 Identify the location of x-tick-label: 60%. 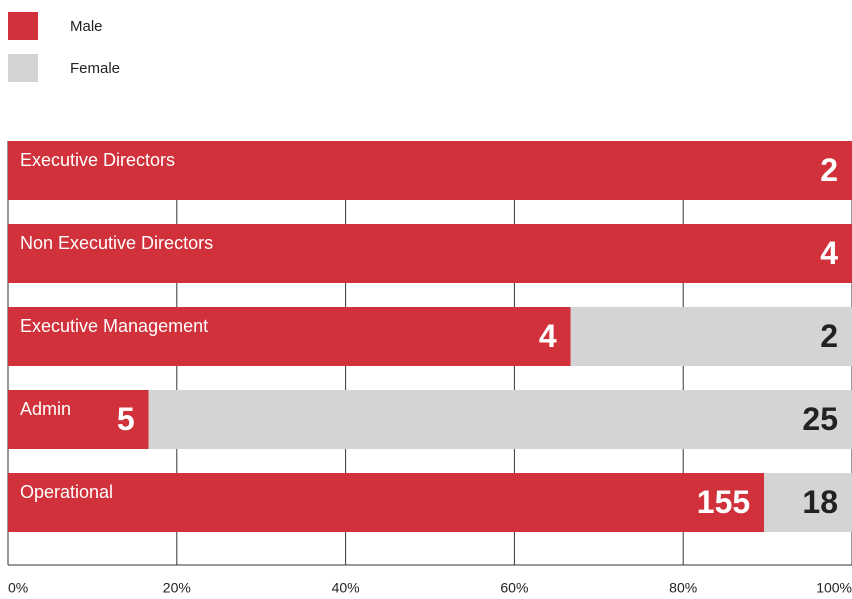
(514, 588).